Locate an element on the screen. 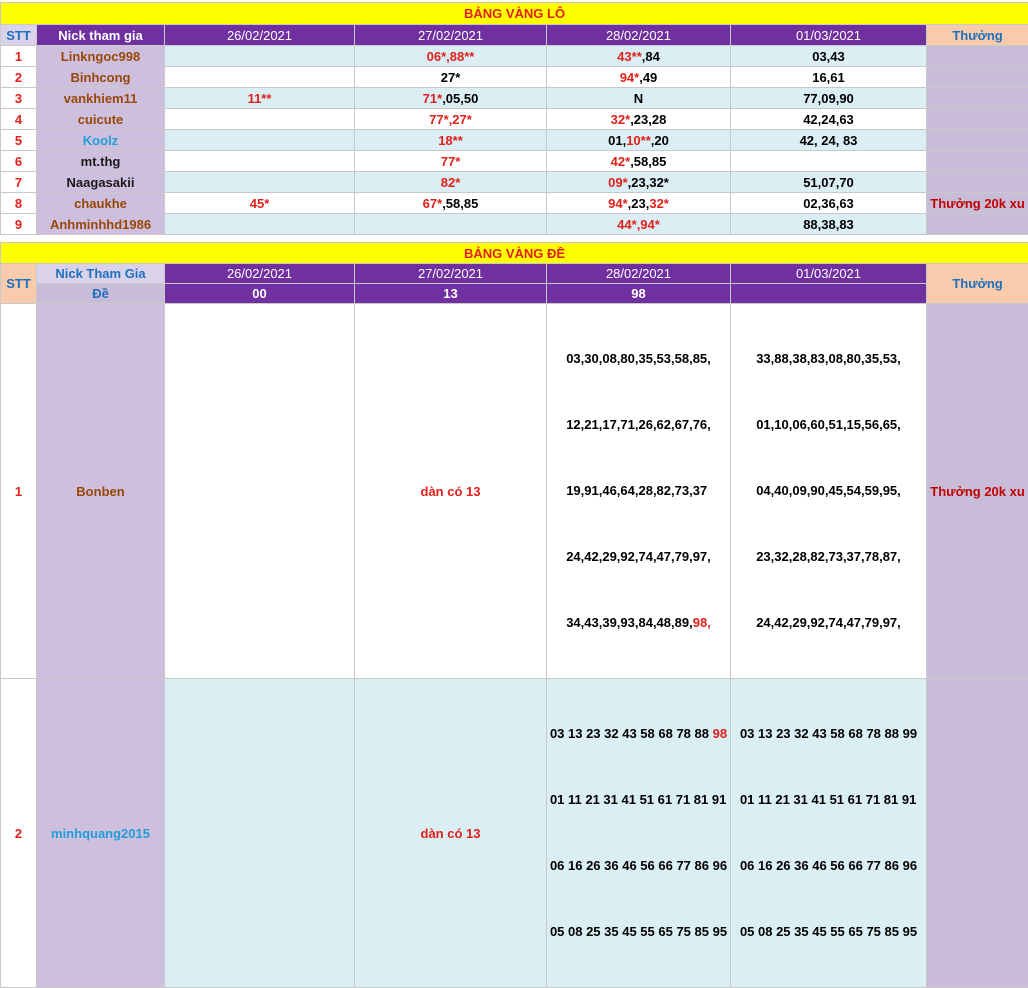  lo-cell-value: 45* is located at coordinates (260, 203).